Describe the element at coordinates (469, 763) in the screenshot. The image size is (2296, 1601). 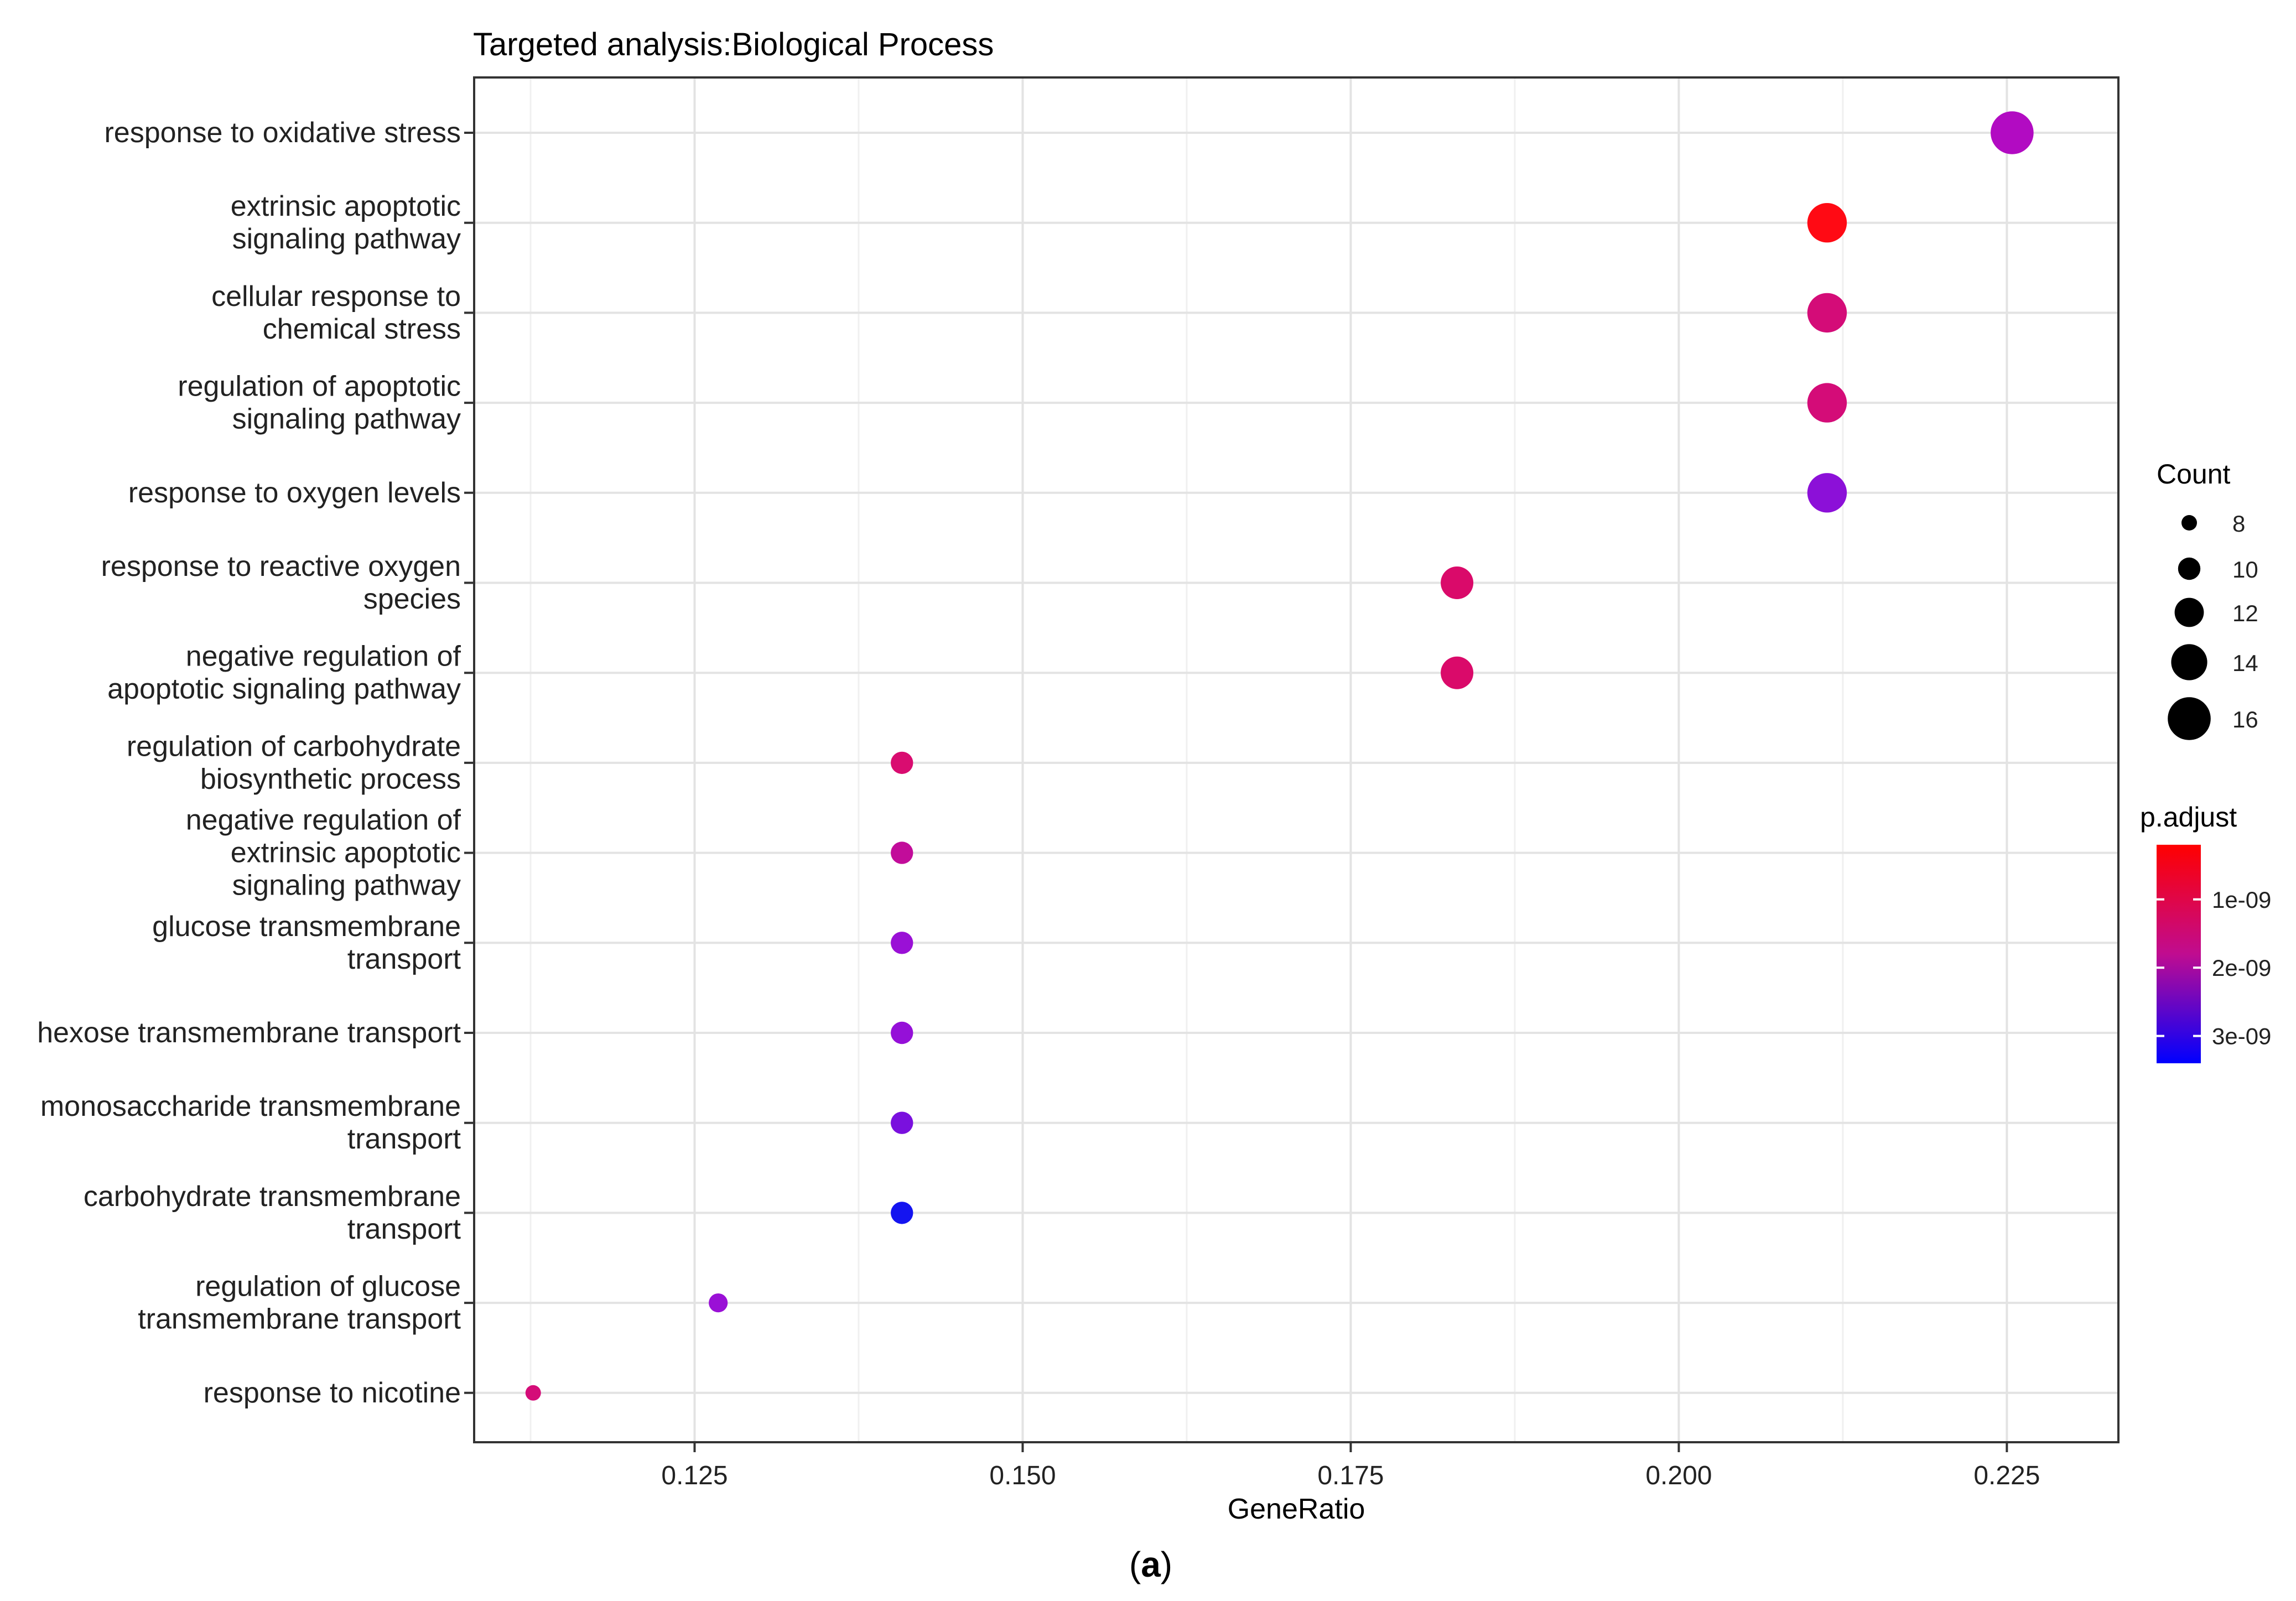
I see `y-axis-ticks` at that location.